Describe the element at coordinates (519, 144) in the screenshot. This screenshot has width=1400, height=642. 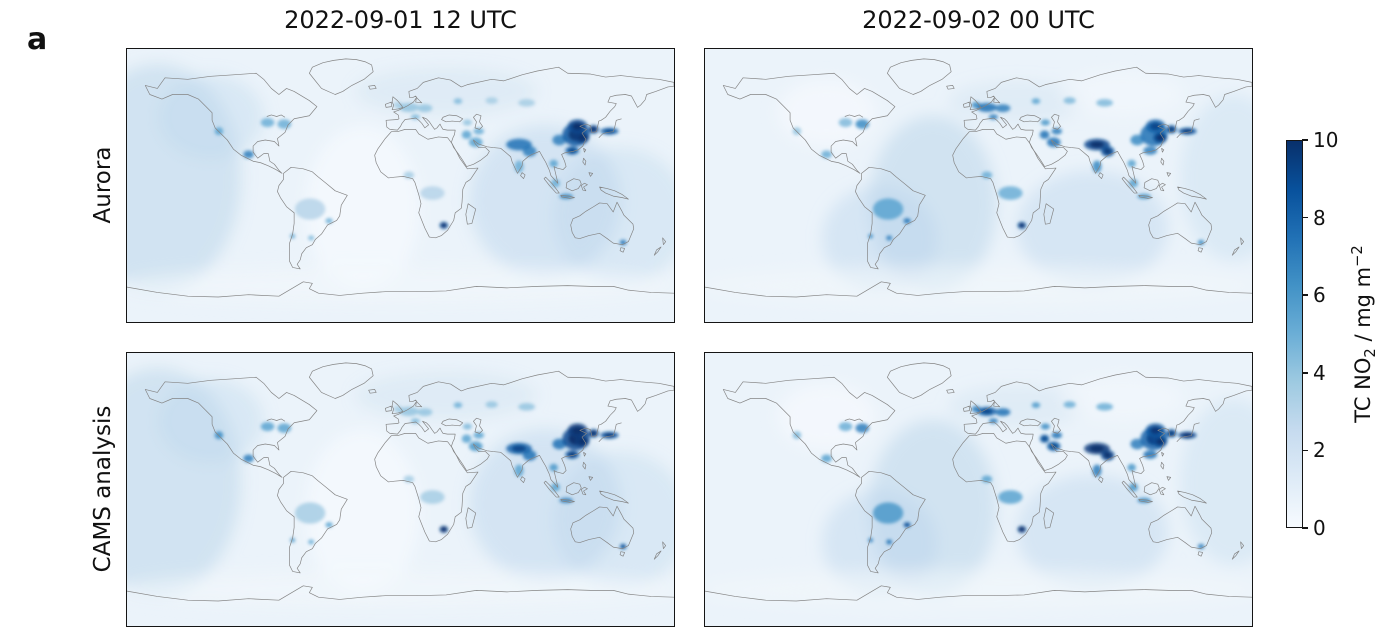
I see `hotspot-indo-gangetic-plain` at that location.